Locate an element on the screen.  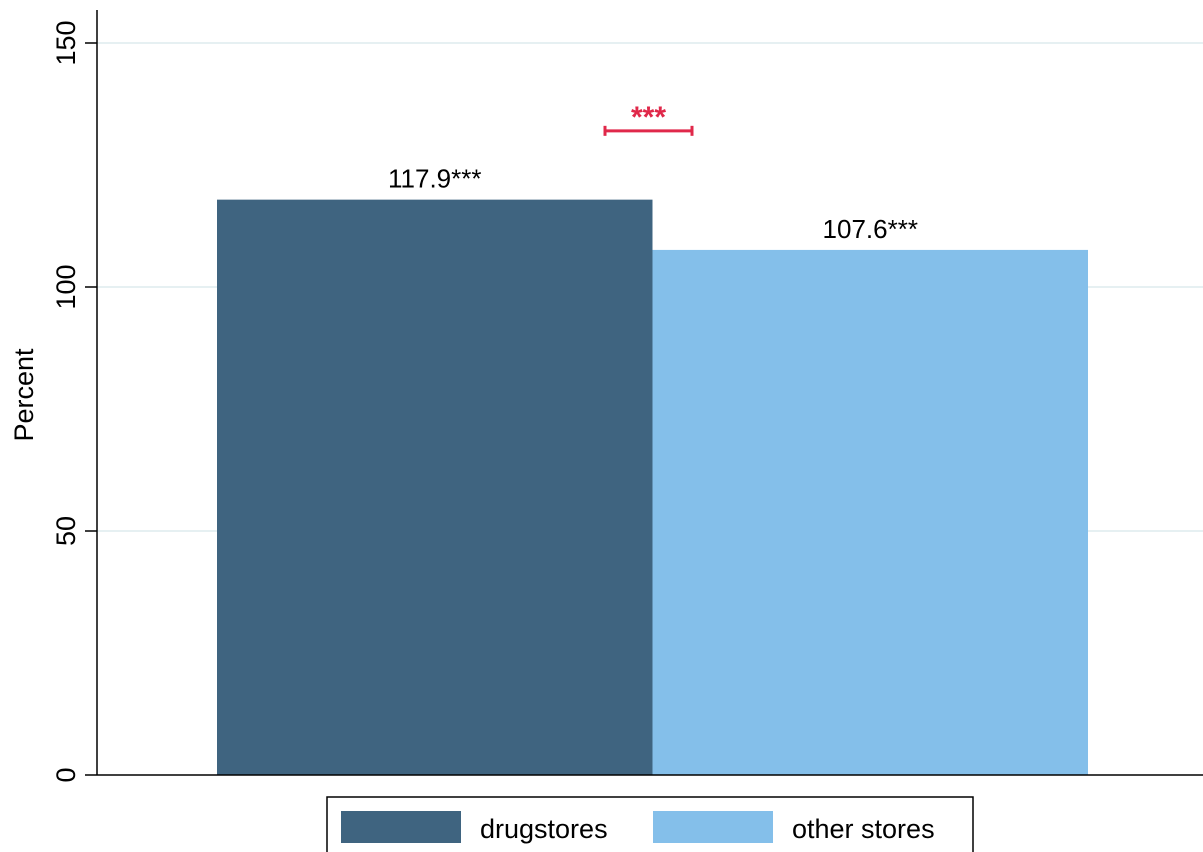
significance-bracket: *** is located at coordinates (648, 118).